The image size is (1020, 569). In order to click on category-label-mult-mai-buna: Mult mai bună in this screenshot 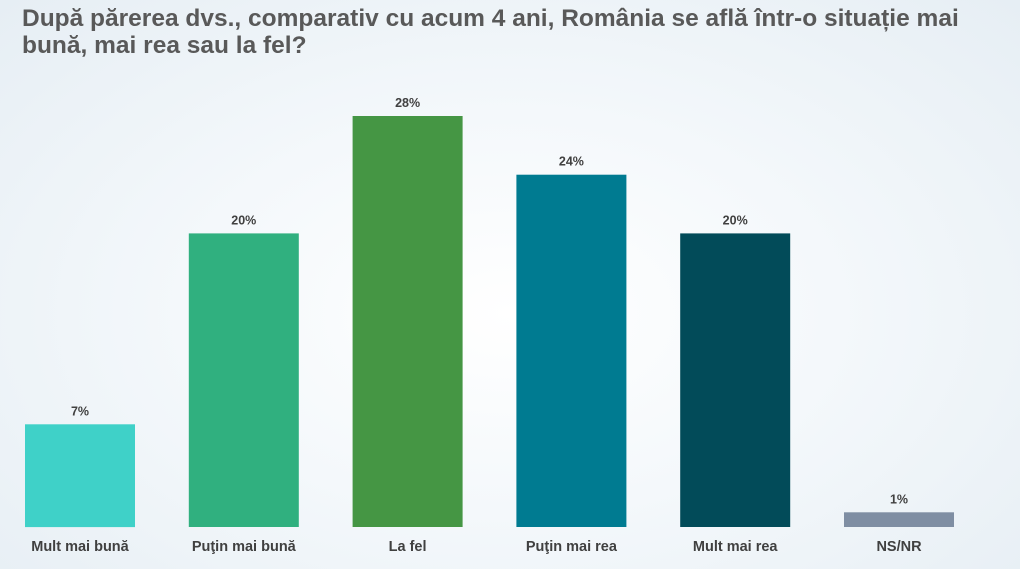, I will do `click(80, 547)`.